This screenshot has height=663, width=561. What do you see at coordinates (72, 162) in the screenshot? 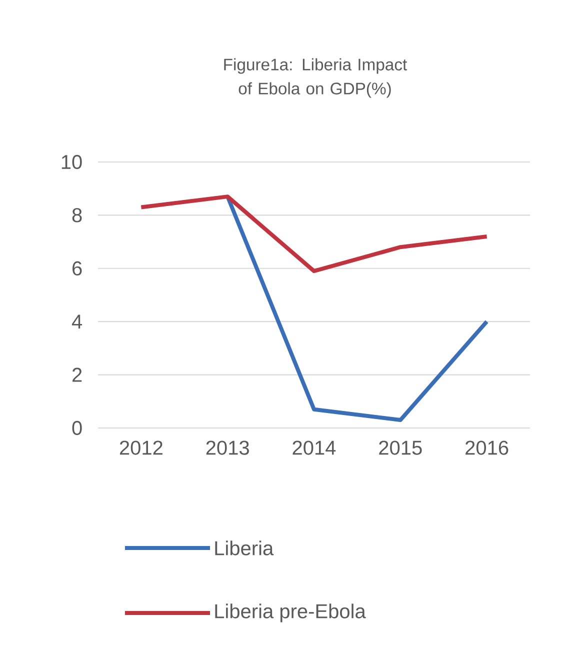
I see `y-tick-label: 10` at bounding box center [72, 162].